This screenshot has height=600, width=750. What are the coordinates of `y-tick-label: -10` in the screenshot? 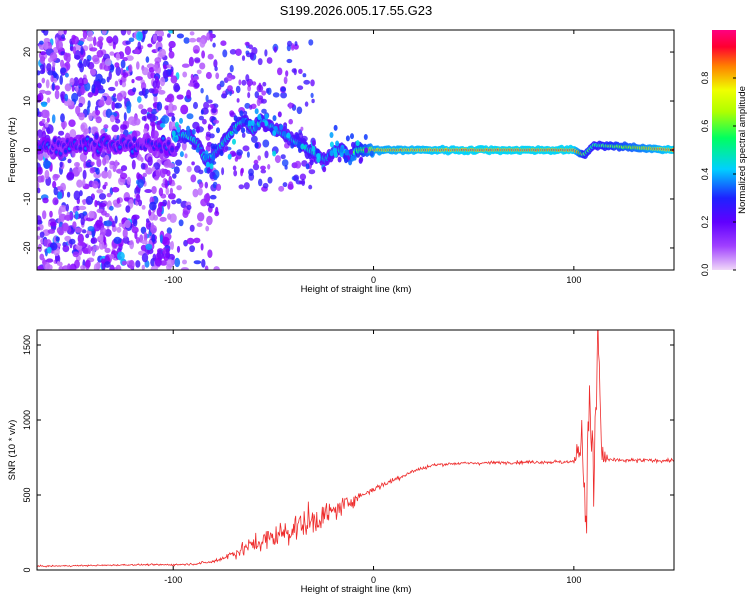 It's located at (27, 198).